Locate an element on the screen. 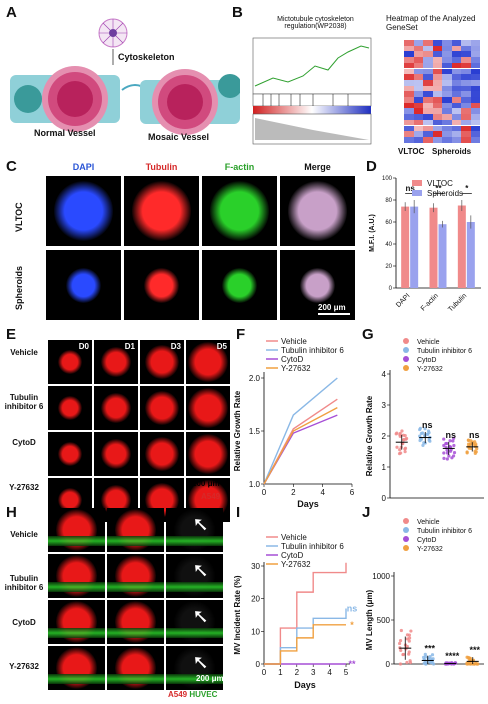 This screenshot has height=704, width=488. normal-vessel-label: Normal Vessel is located at coordinates (65, 133).